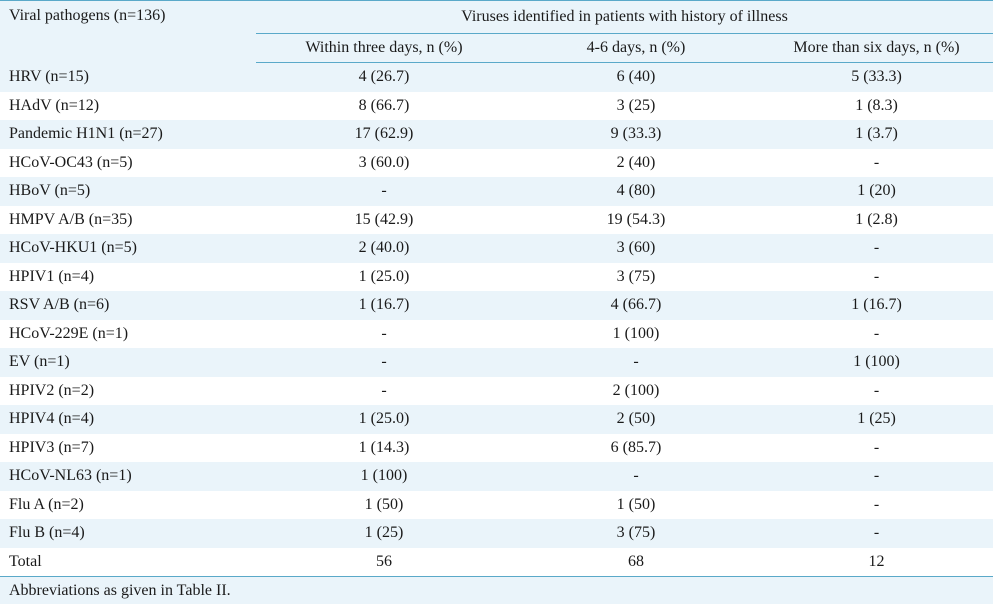 Image resolution: width=993 pixels, height=604 pixels. What do you see at coordinates (636, 448) in the screenshot?
I see `row-value-cell: 6 (85.7)` at bounding box center [636, 448].